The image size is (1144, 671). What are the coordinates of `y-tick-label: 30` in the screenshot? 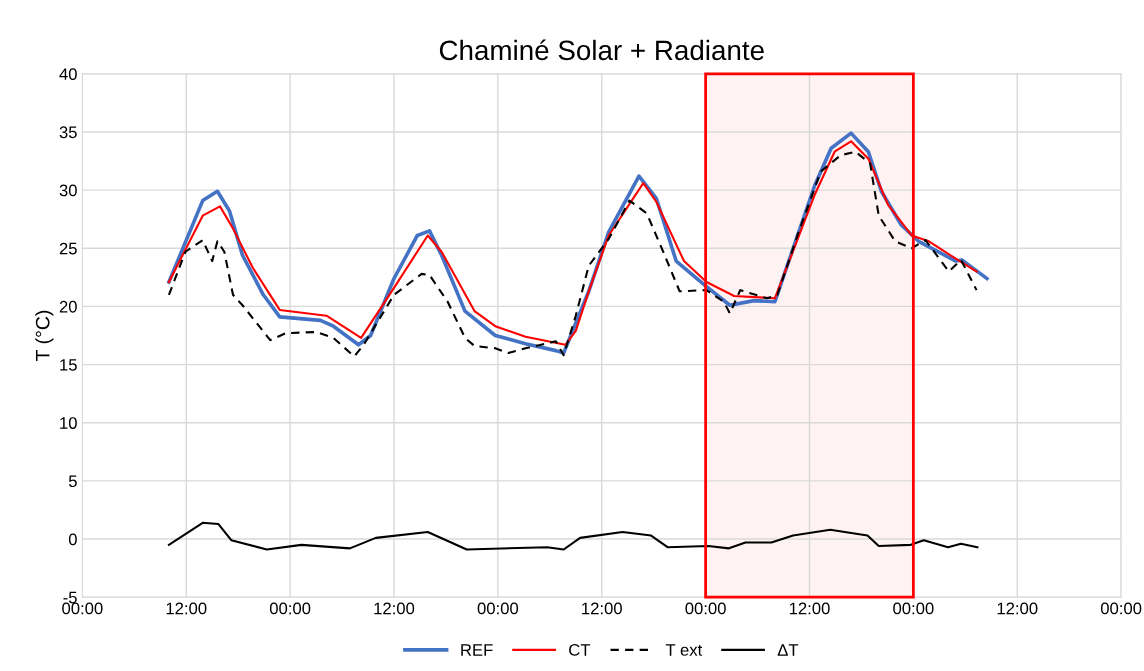 It's located at (68, 190).